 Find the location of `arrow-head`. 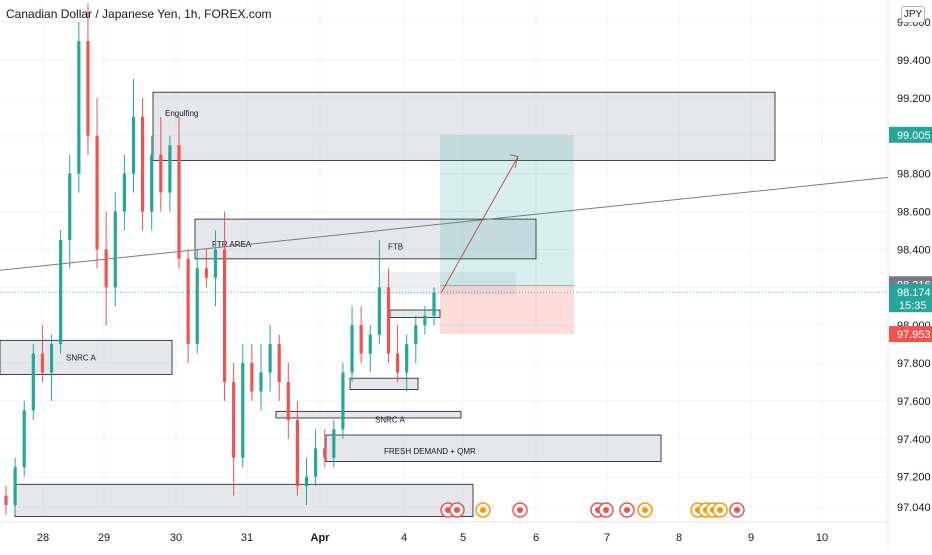

arrow-head is located at coordinates (514, 161).